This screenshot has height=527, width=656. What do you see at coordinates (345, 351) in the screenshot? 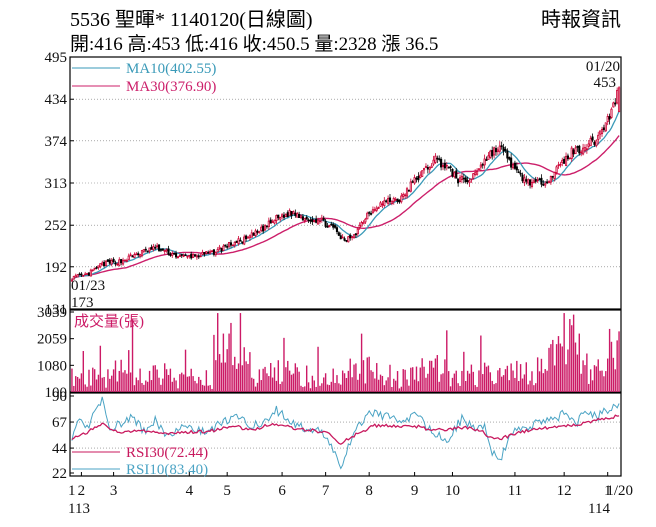
I see `volume-panel-frame` at bounding box center [345, 351].